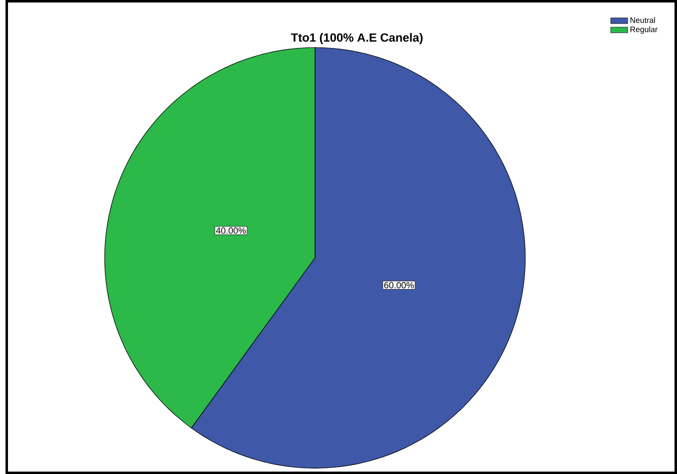 This screenshot has height=474, width=677. Describe the element at coordinates (231, 230) in the screenshot. I see `data-label: 40.00%` at that location.